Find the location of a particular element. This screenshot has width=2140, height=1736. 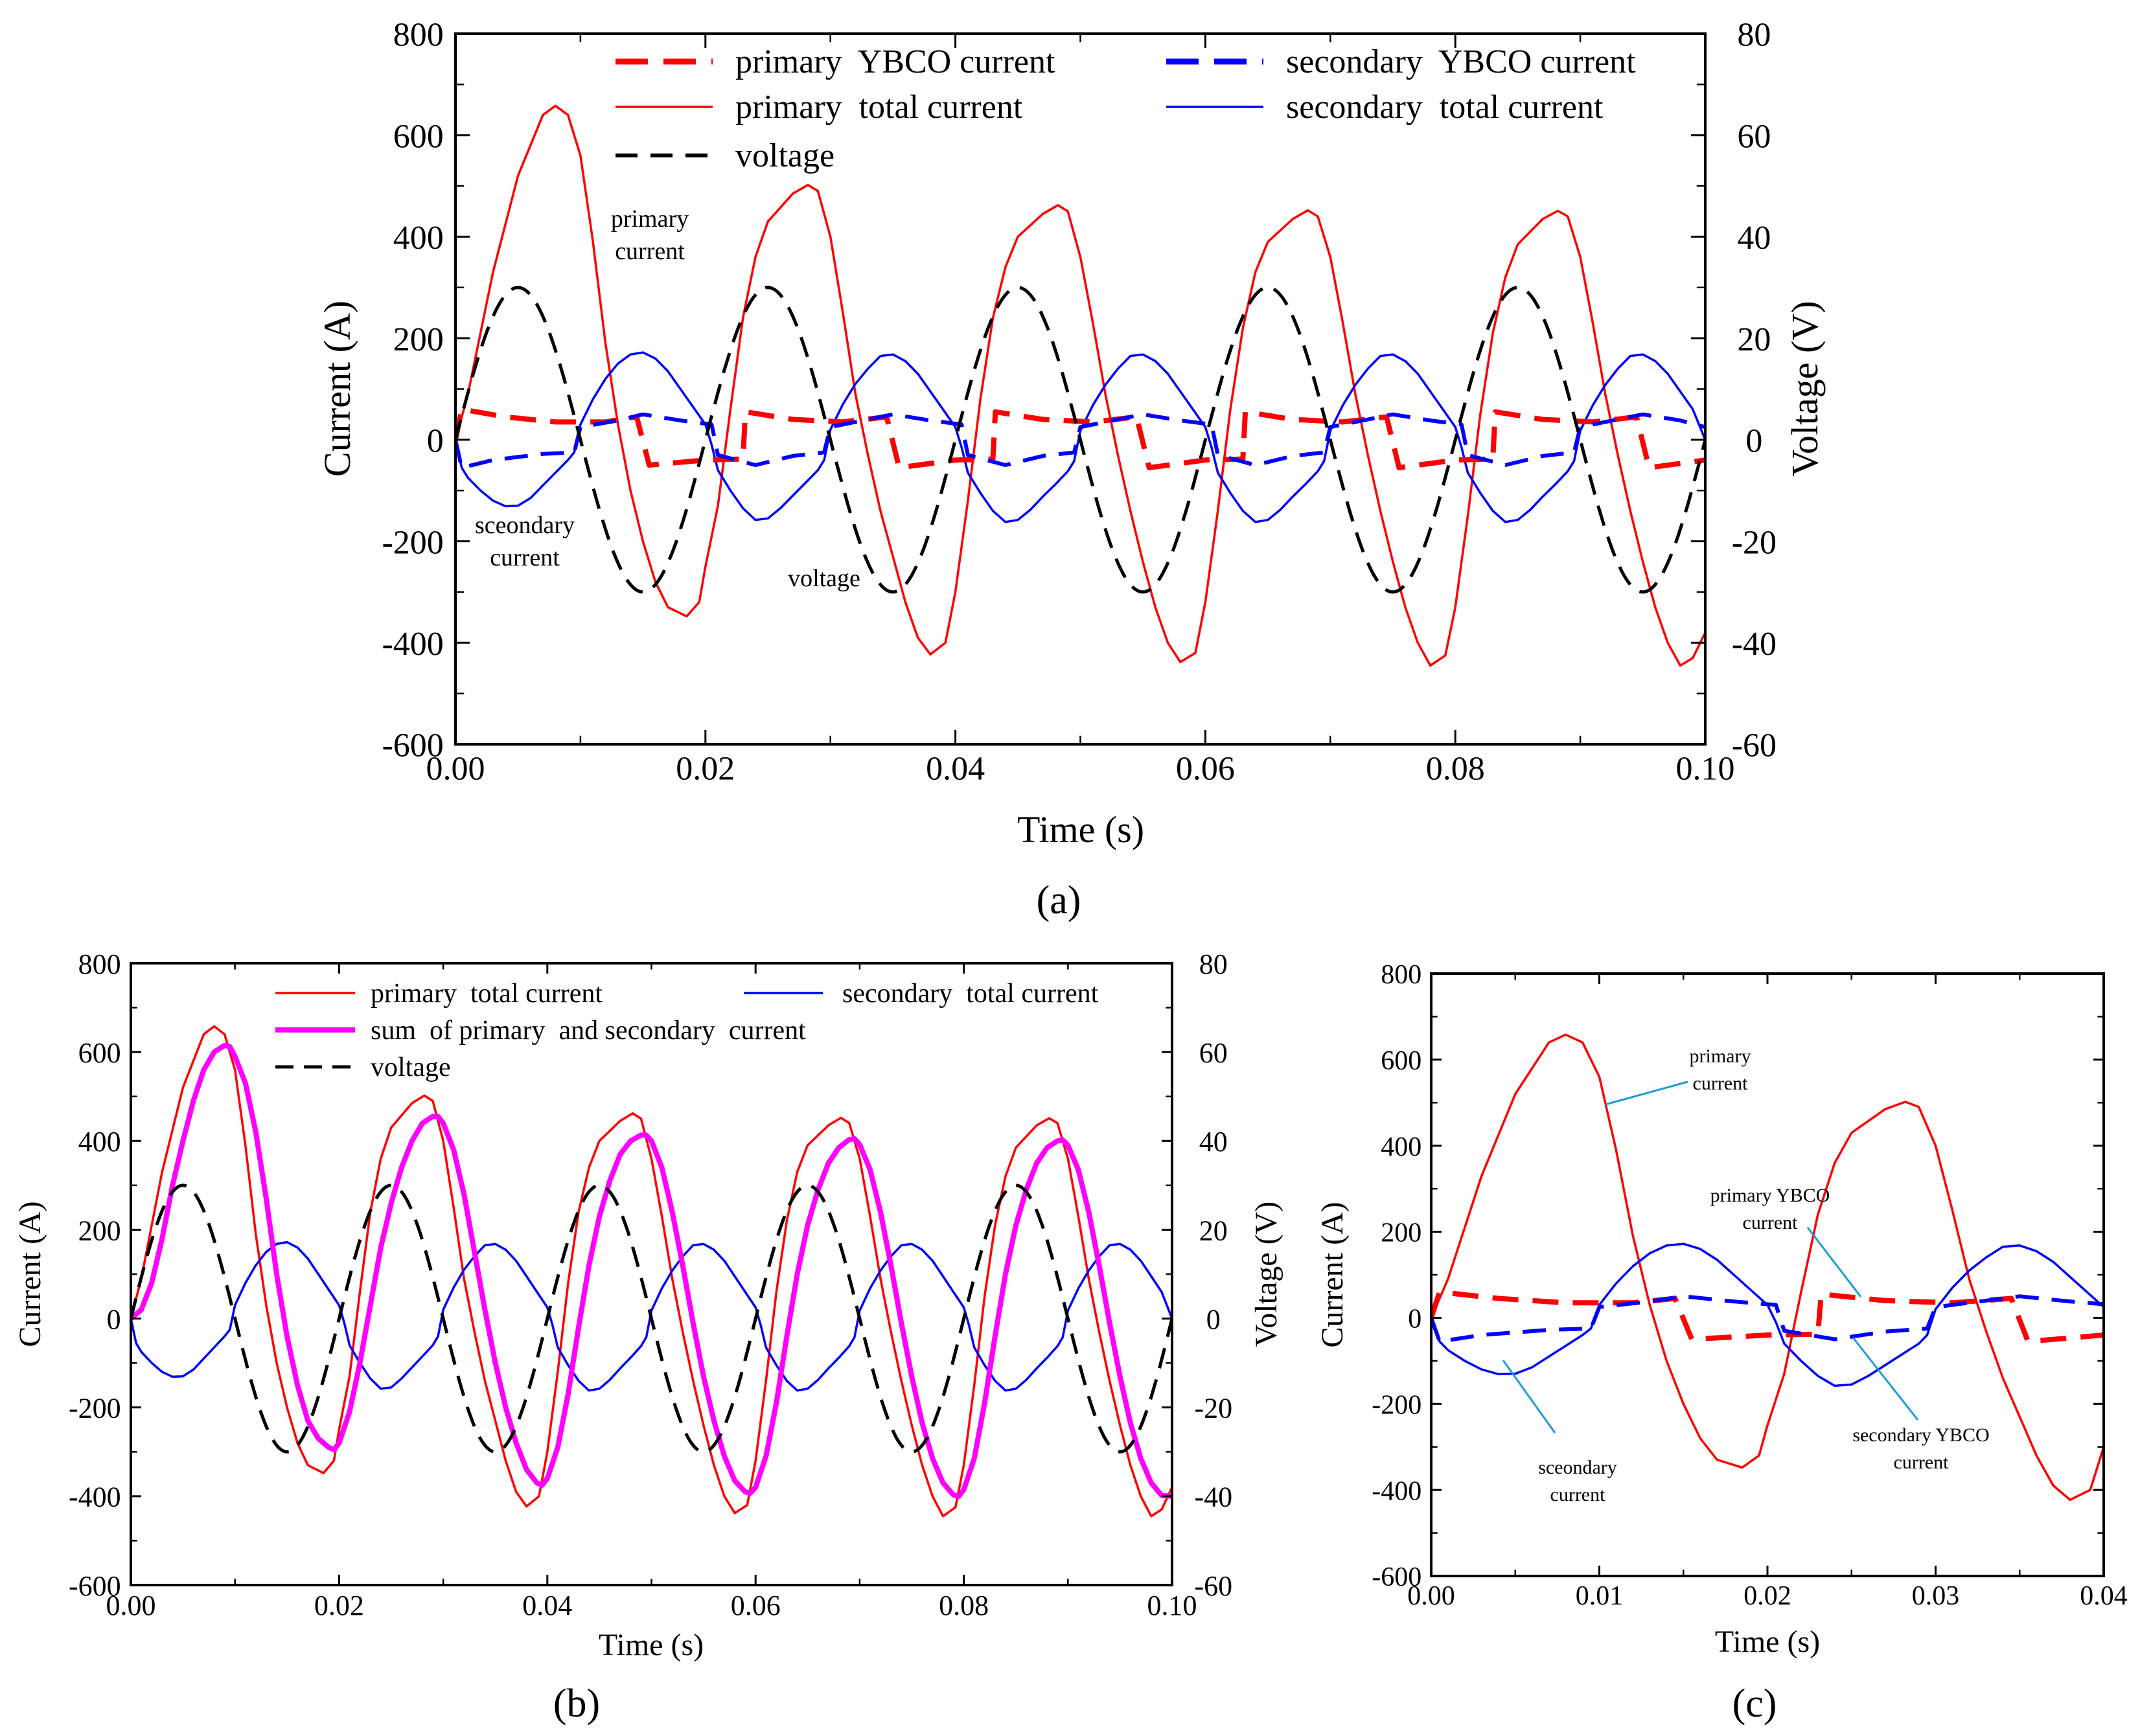

panel-b-y2tick-label: 60 is located at coordinates (1213, 1053).